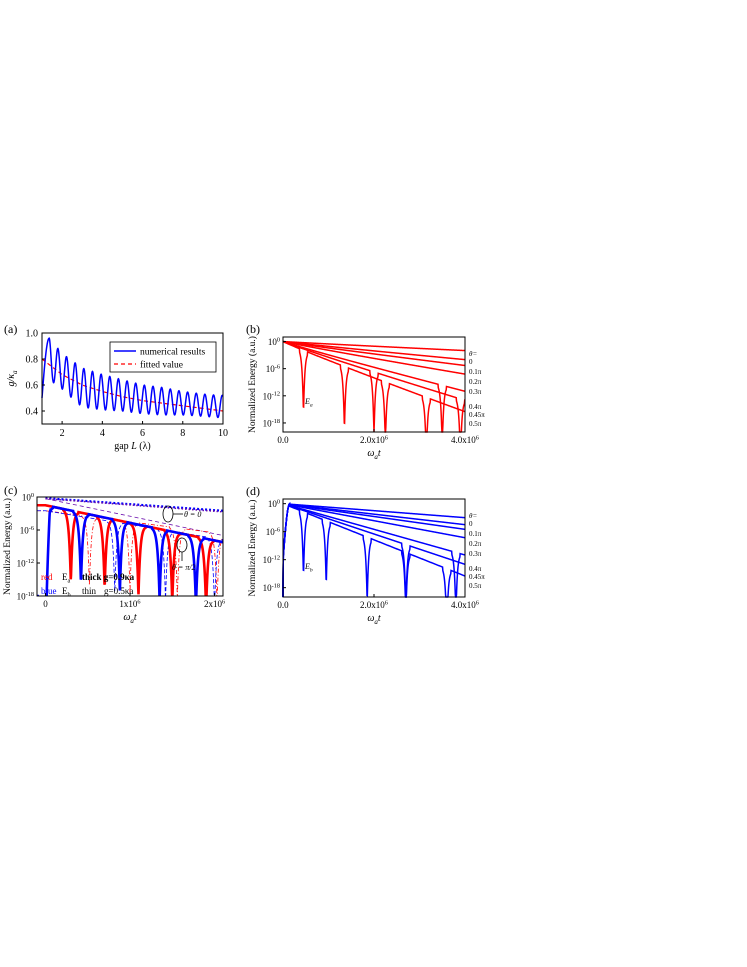  I want to click on series-Eb-thick, so click(130, 550).